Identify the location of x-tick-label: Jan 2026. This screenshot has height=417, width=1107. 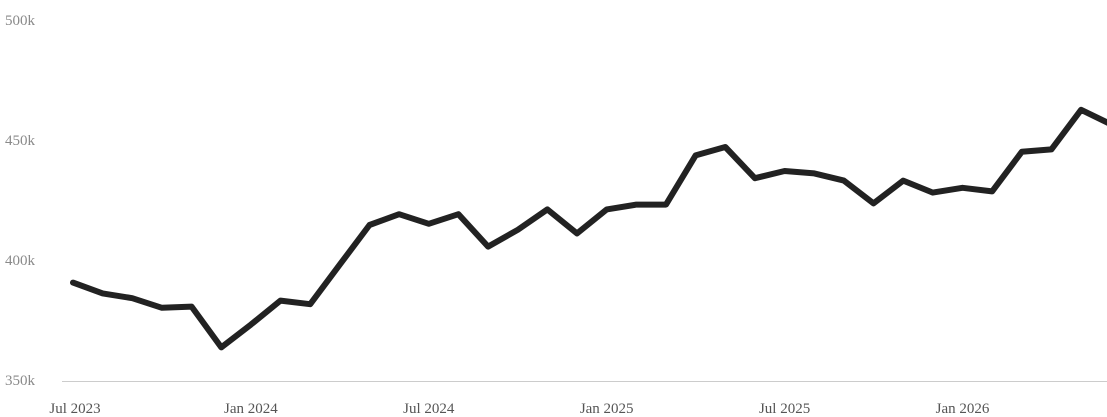
(963, 409).